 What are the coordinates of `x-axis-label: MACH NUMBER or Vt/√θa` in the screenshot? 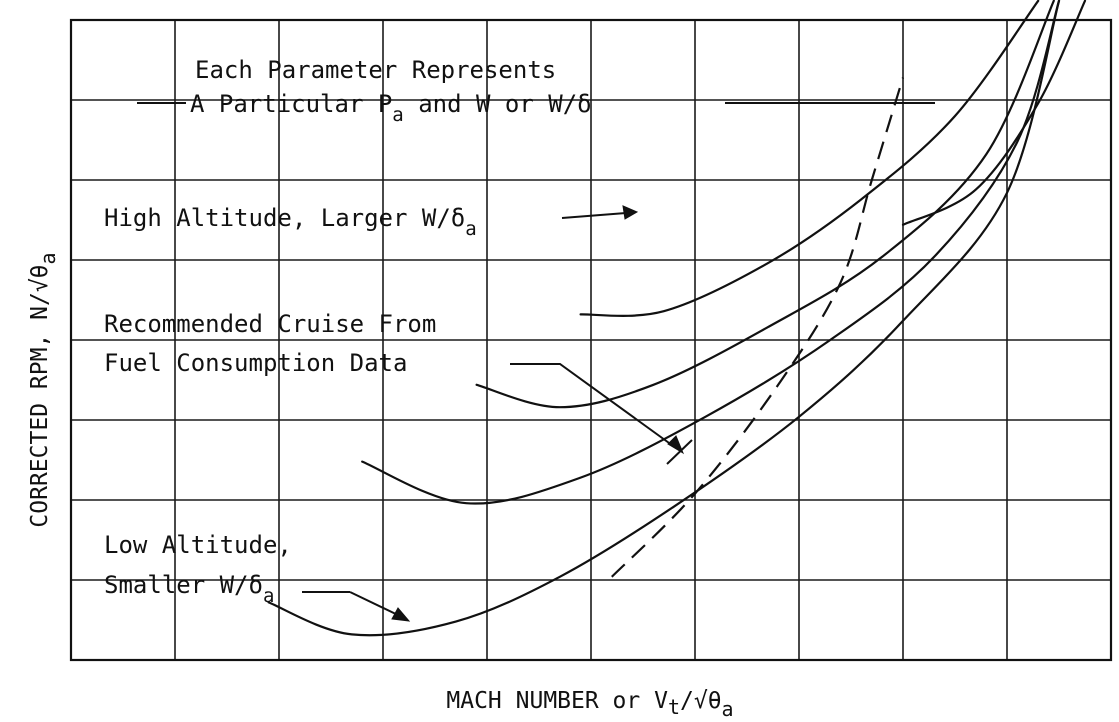 It's located at (589, 704).